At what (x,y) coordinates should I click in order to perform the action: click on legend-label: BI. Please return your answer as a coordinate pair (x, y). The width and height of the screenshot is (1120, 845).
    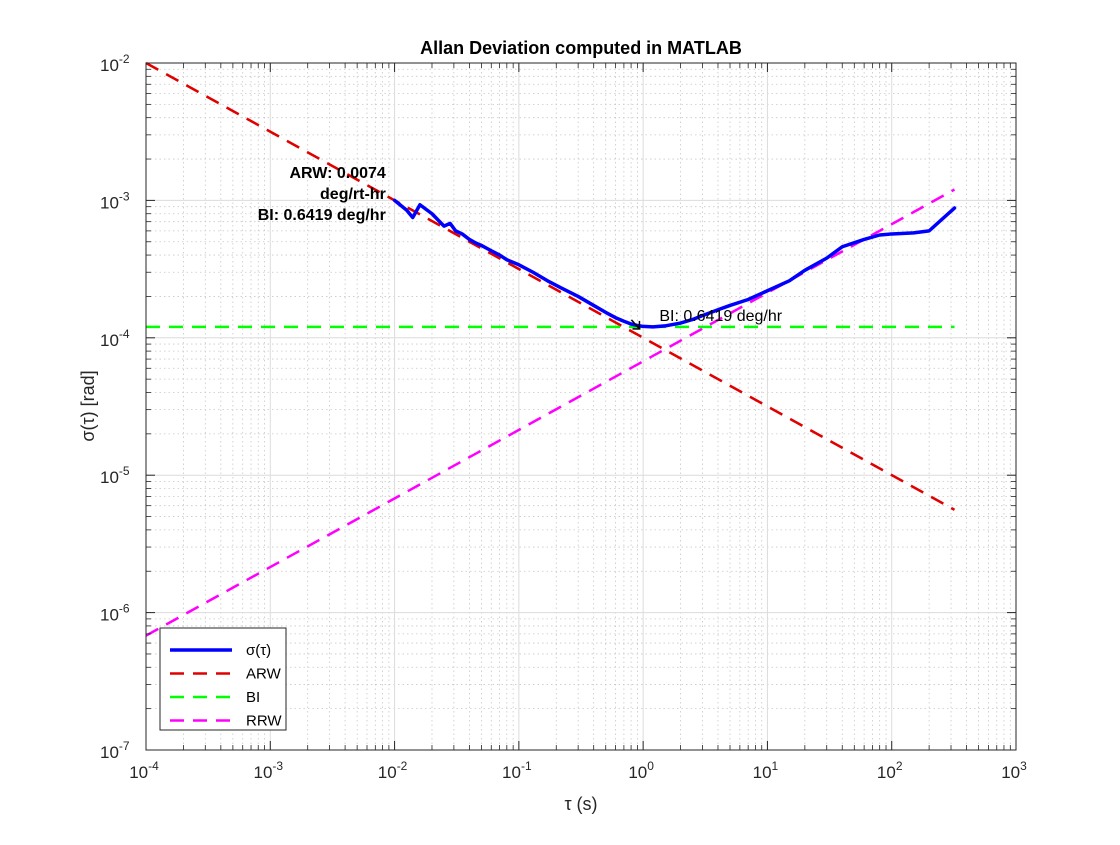
    Looking at the image, I should click on (253, 697).